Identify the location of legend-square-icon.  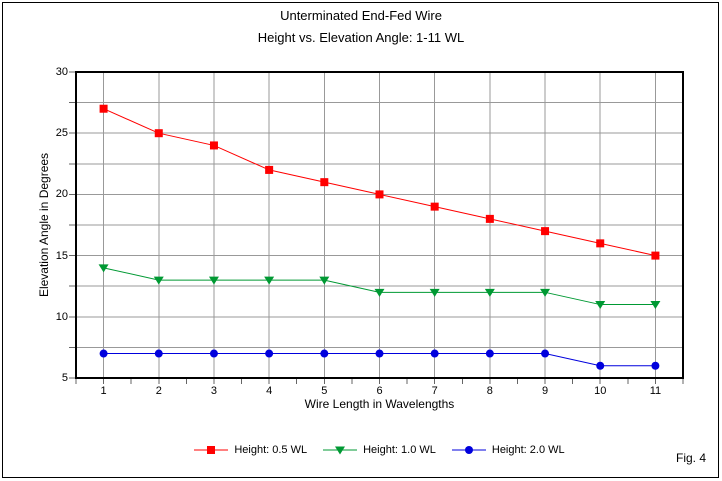
(211, 450).